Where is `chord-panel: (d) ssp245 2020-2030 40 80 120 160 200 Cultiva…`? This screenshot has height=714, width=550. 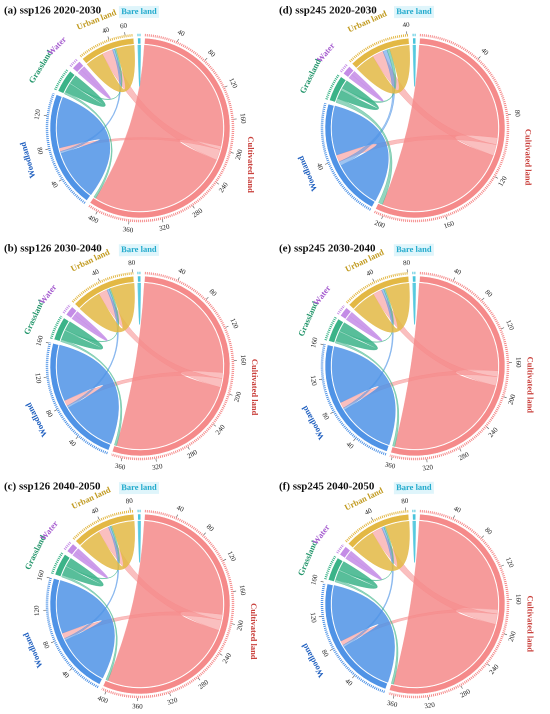
chord-panel: (d) ssp245 2020-2030 40 80 120 160 200 Cultiva… is located at coordinates (406, 118).